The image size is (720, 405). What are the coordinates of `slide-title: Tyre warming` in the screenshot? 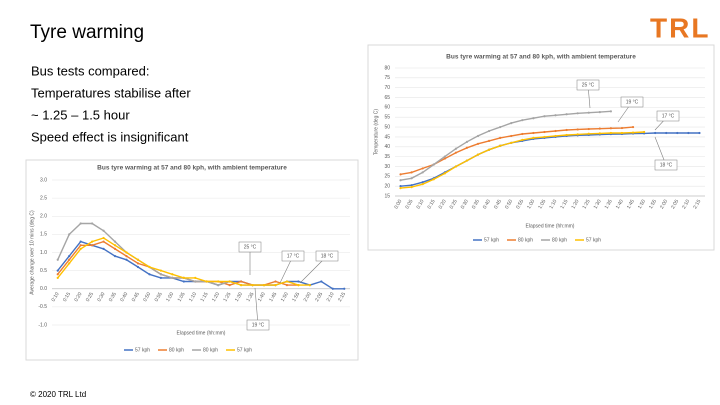 It's located at (87, 32).